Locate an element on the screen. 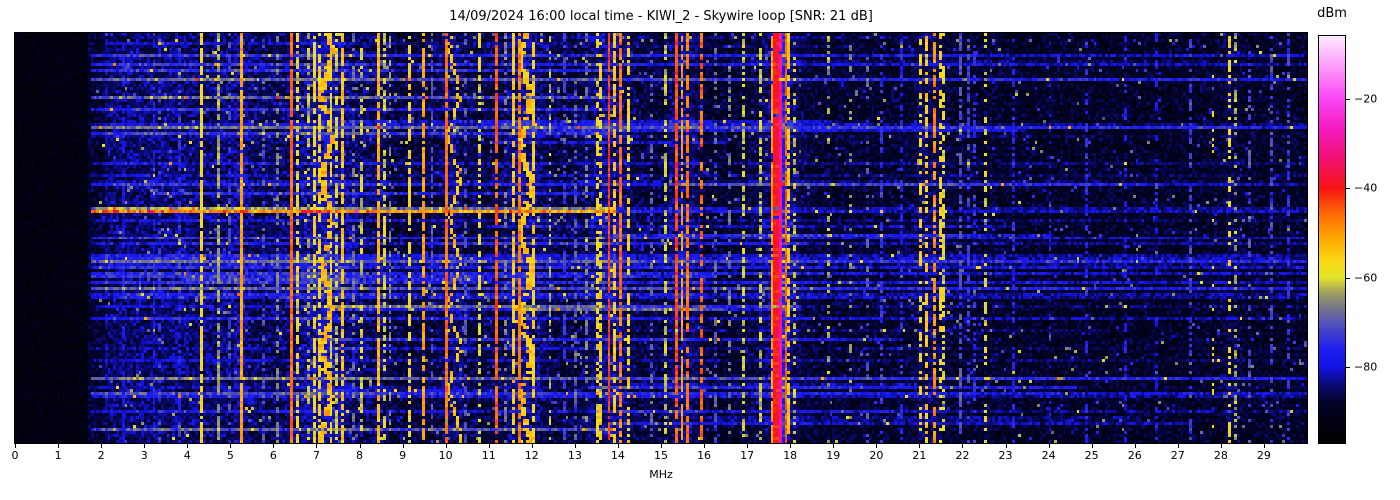  x-tick-label: 3 is located at coordinates (144, 455).